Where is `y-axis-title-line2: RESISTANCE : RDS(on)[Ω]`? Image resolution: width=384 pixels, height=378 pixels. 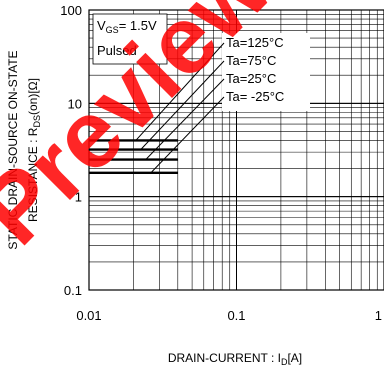 y-axis-title-line2: RESISTANCE : RDS(on)[Ω] is located at coordinates (34, 150).